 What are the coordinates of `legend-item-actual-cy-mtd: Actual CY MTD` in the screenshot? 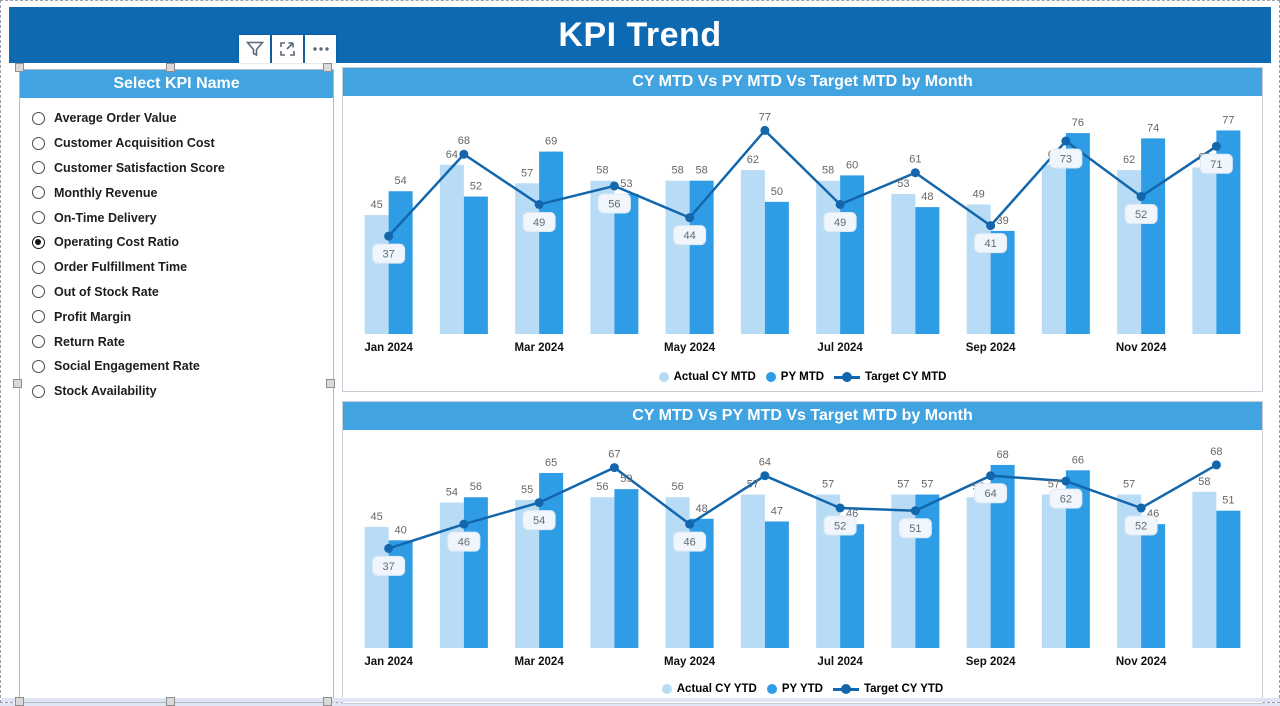 It's located at (707, 377).